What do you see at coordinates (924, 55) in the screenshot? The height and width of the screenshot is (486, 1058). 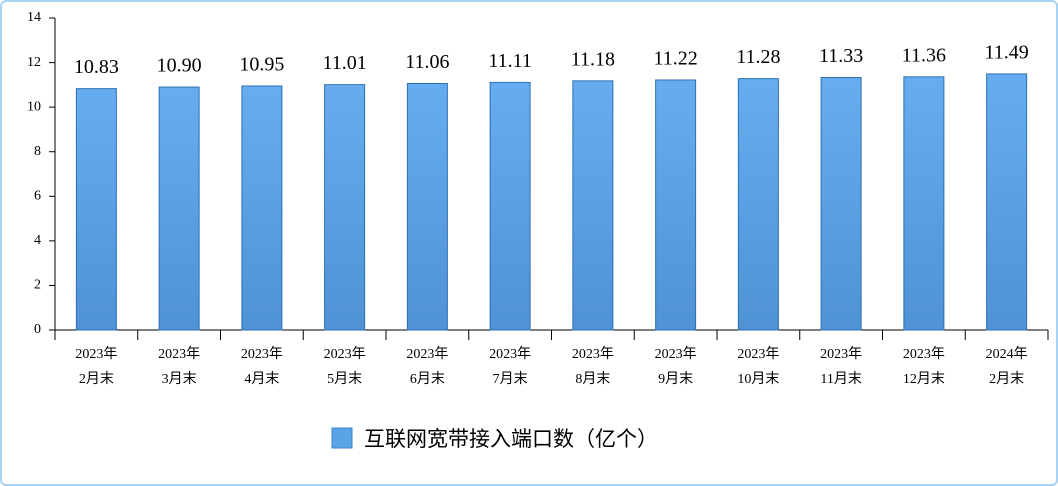 I see `value-label: 11.36` at bounding box center [924, 55].